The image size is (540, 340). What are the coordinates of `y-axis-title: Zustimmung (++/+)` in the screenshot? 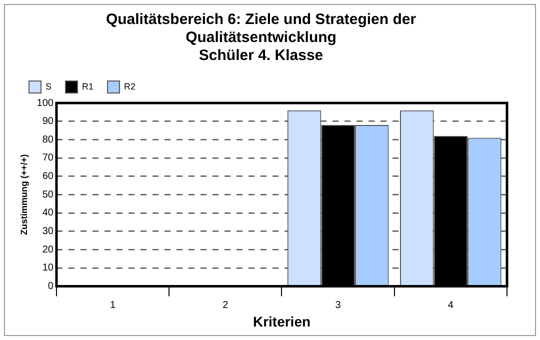 It's located at (23, 194).